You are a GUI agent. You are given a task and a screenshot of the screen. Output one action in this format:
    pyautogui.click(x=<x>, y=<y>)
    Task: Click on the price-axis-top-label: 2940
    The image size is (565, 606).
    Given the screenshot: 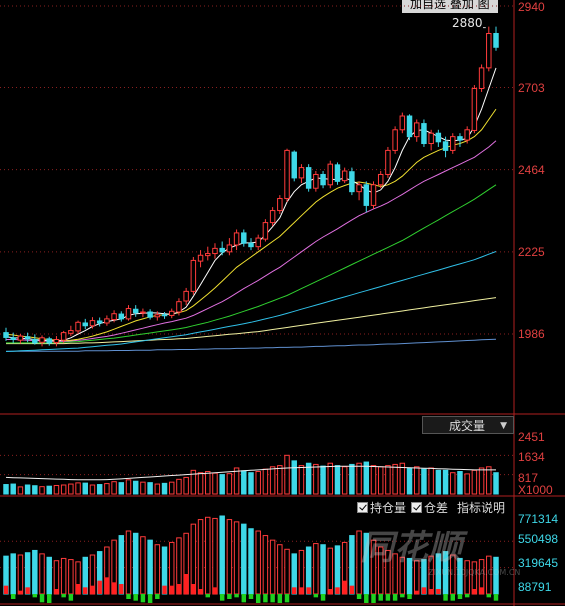 What is the action you would take?
    pyautogui.click(x=531, y=7)
    